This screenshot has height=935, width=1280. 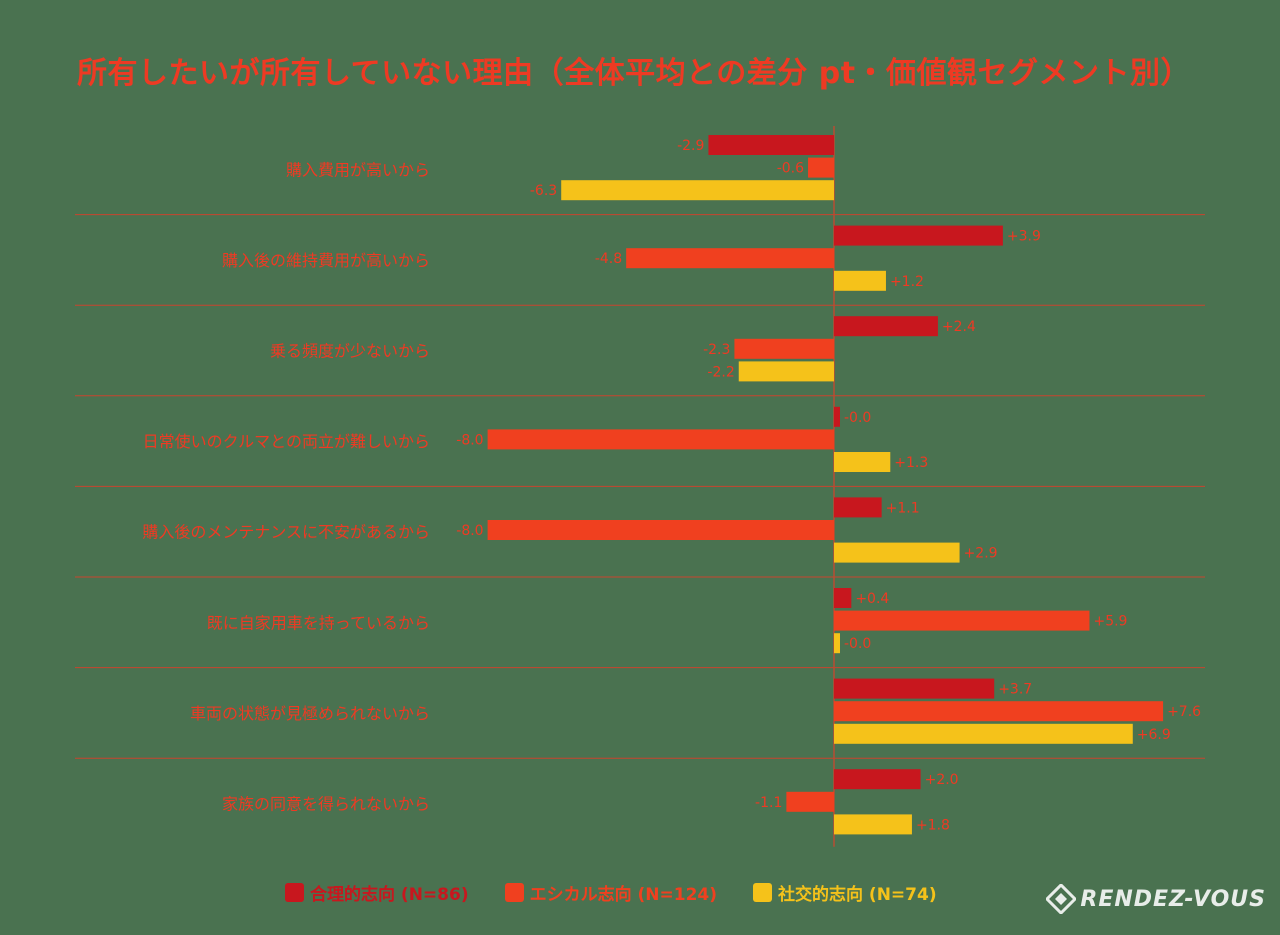 What do you see at coordinates (1184, 712) in the screenshot?
I see `data-label: +7.6` at bounding box center [1184, 712].